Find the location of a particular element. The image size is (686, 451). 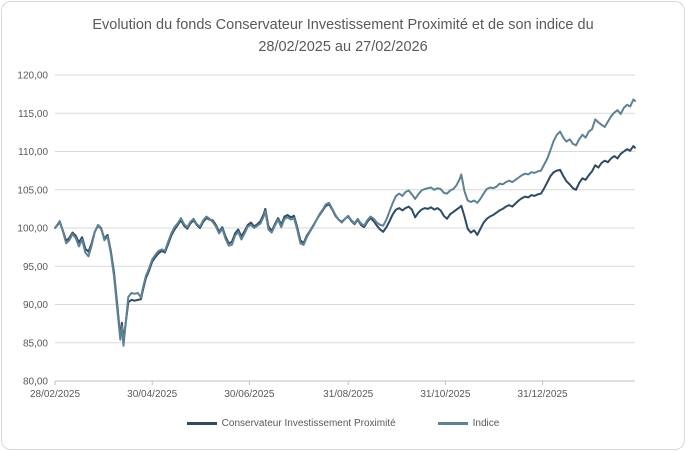

y-tick-label: 95,00 is located at coordinates (35, 267).